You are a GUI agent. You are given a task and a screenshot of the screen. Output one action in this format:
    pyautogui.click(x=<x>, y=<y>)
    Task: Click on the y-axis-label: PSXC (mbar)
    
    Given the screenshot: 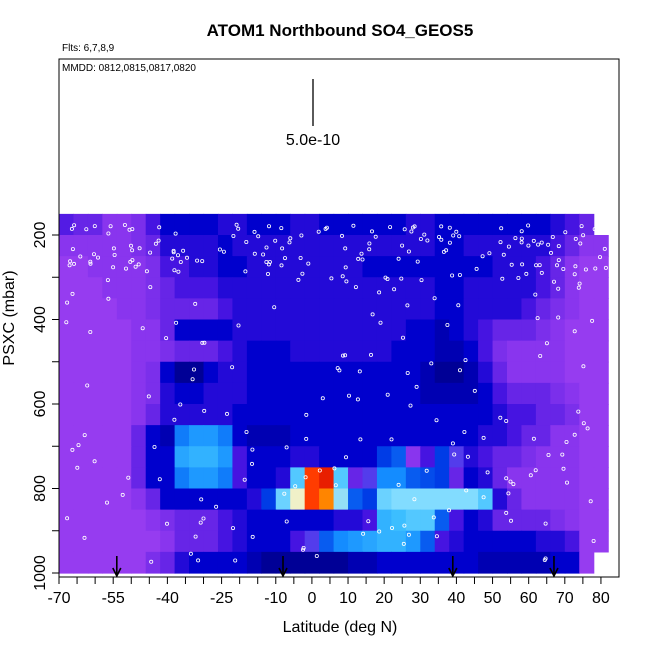 What is the action you would take?
    pyautogui.click(x=9, y=317)
    